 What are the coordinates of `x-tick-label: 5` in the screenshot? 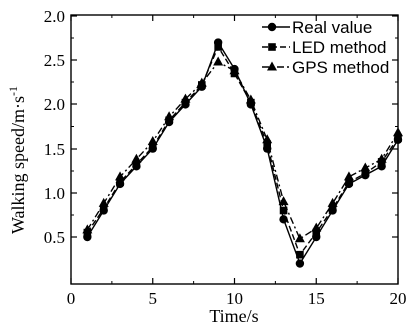 It's located at (153, 298).